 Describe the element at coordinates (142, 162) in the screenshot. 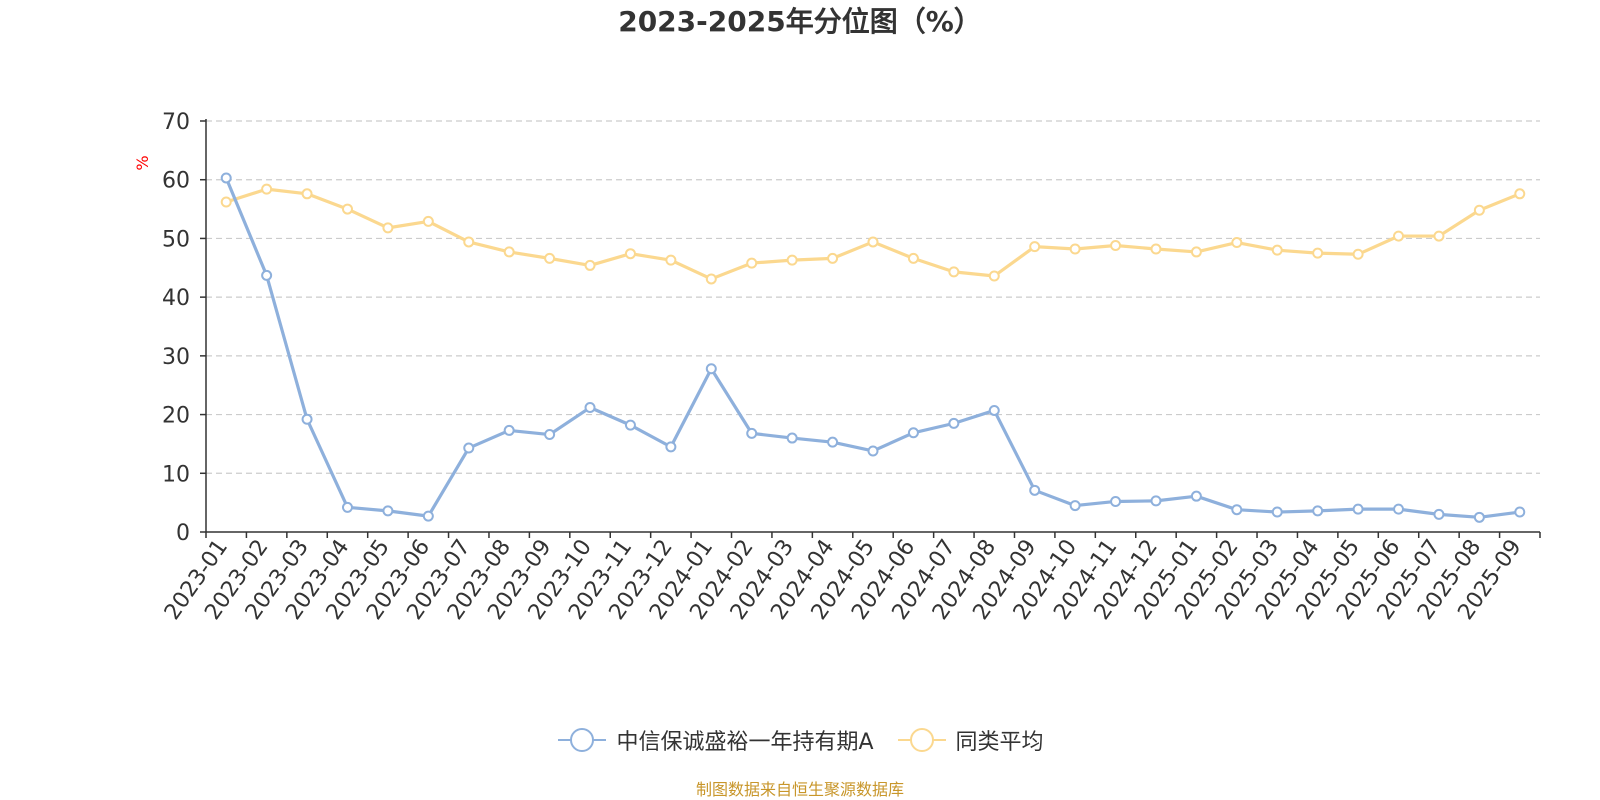

I see `y-axis-label: %` at that location.